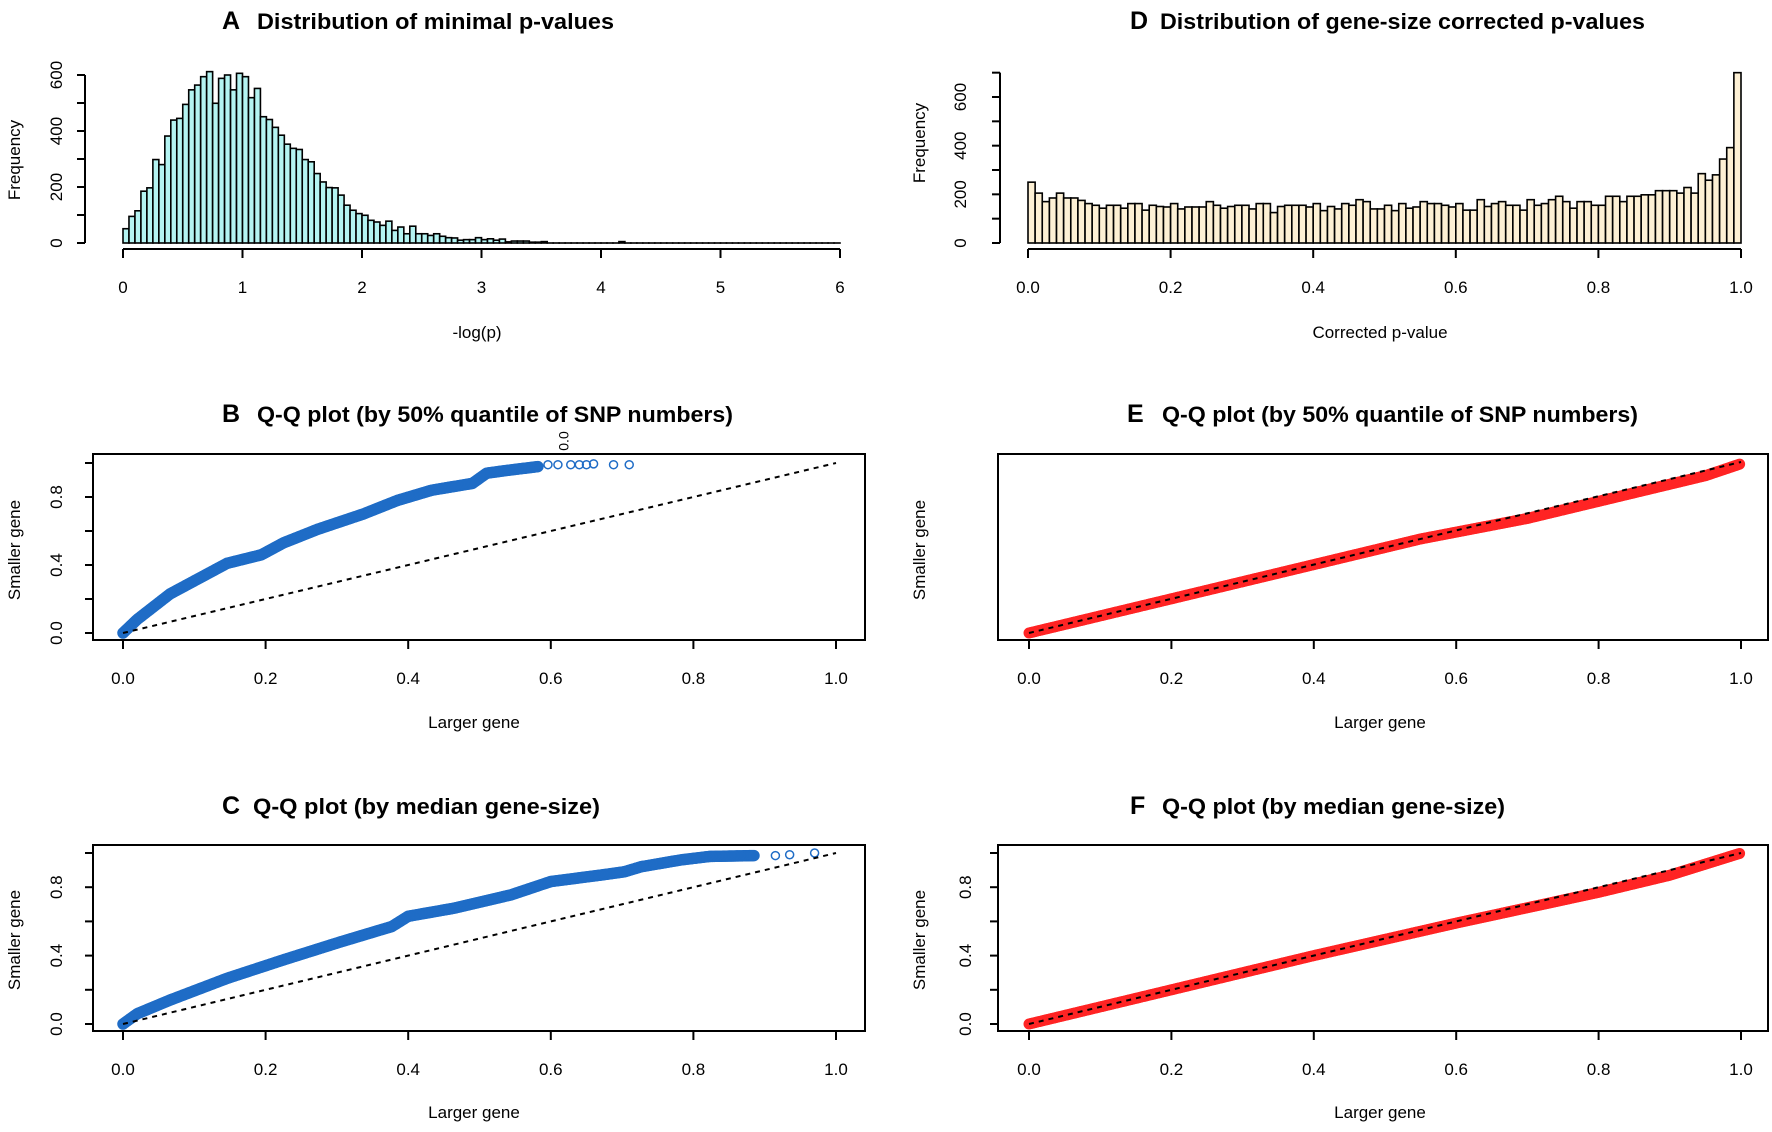 This screenshot has height=1132, width=1772. I want to click on y-axis-label: Smaller gene, so click(919, 940).